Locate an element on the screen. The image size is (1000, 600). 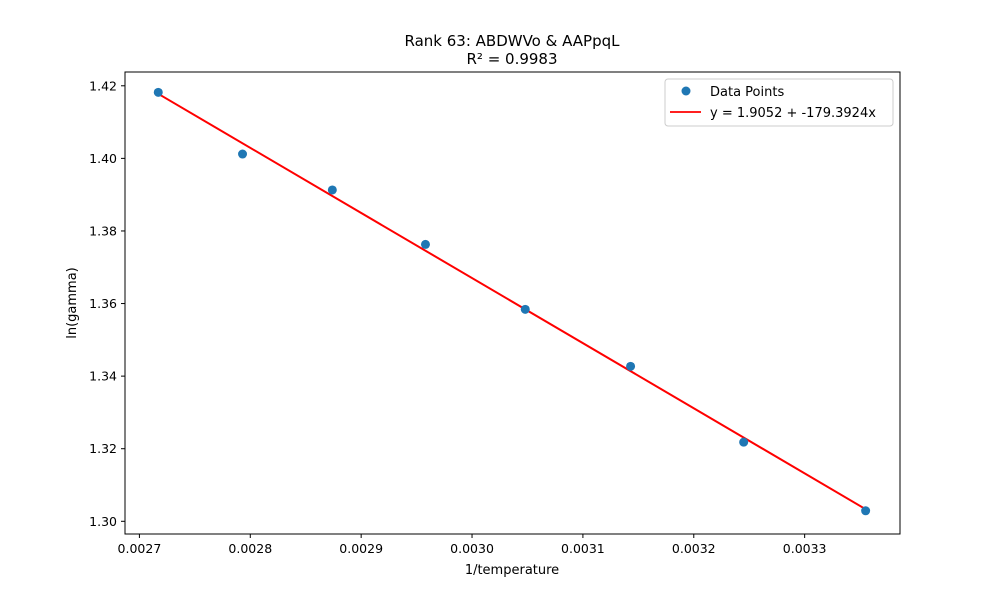
y-tick-label: 1.30 is located at coordinates (103, 521).